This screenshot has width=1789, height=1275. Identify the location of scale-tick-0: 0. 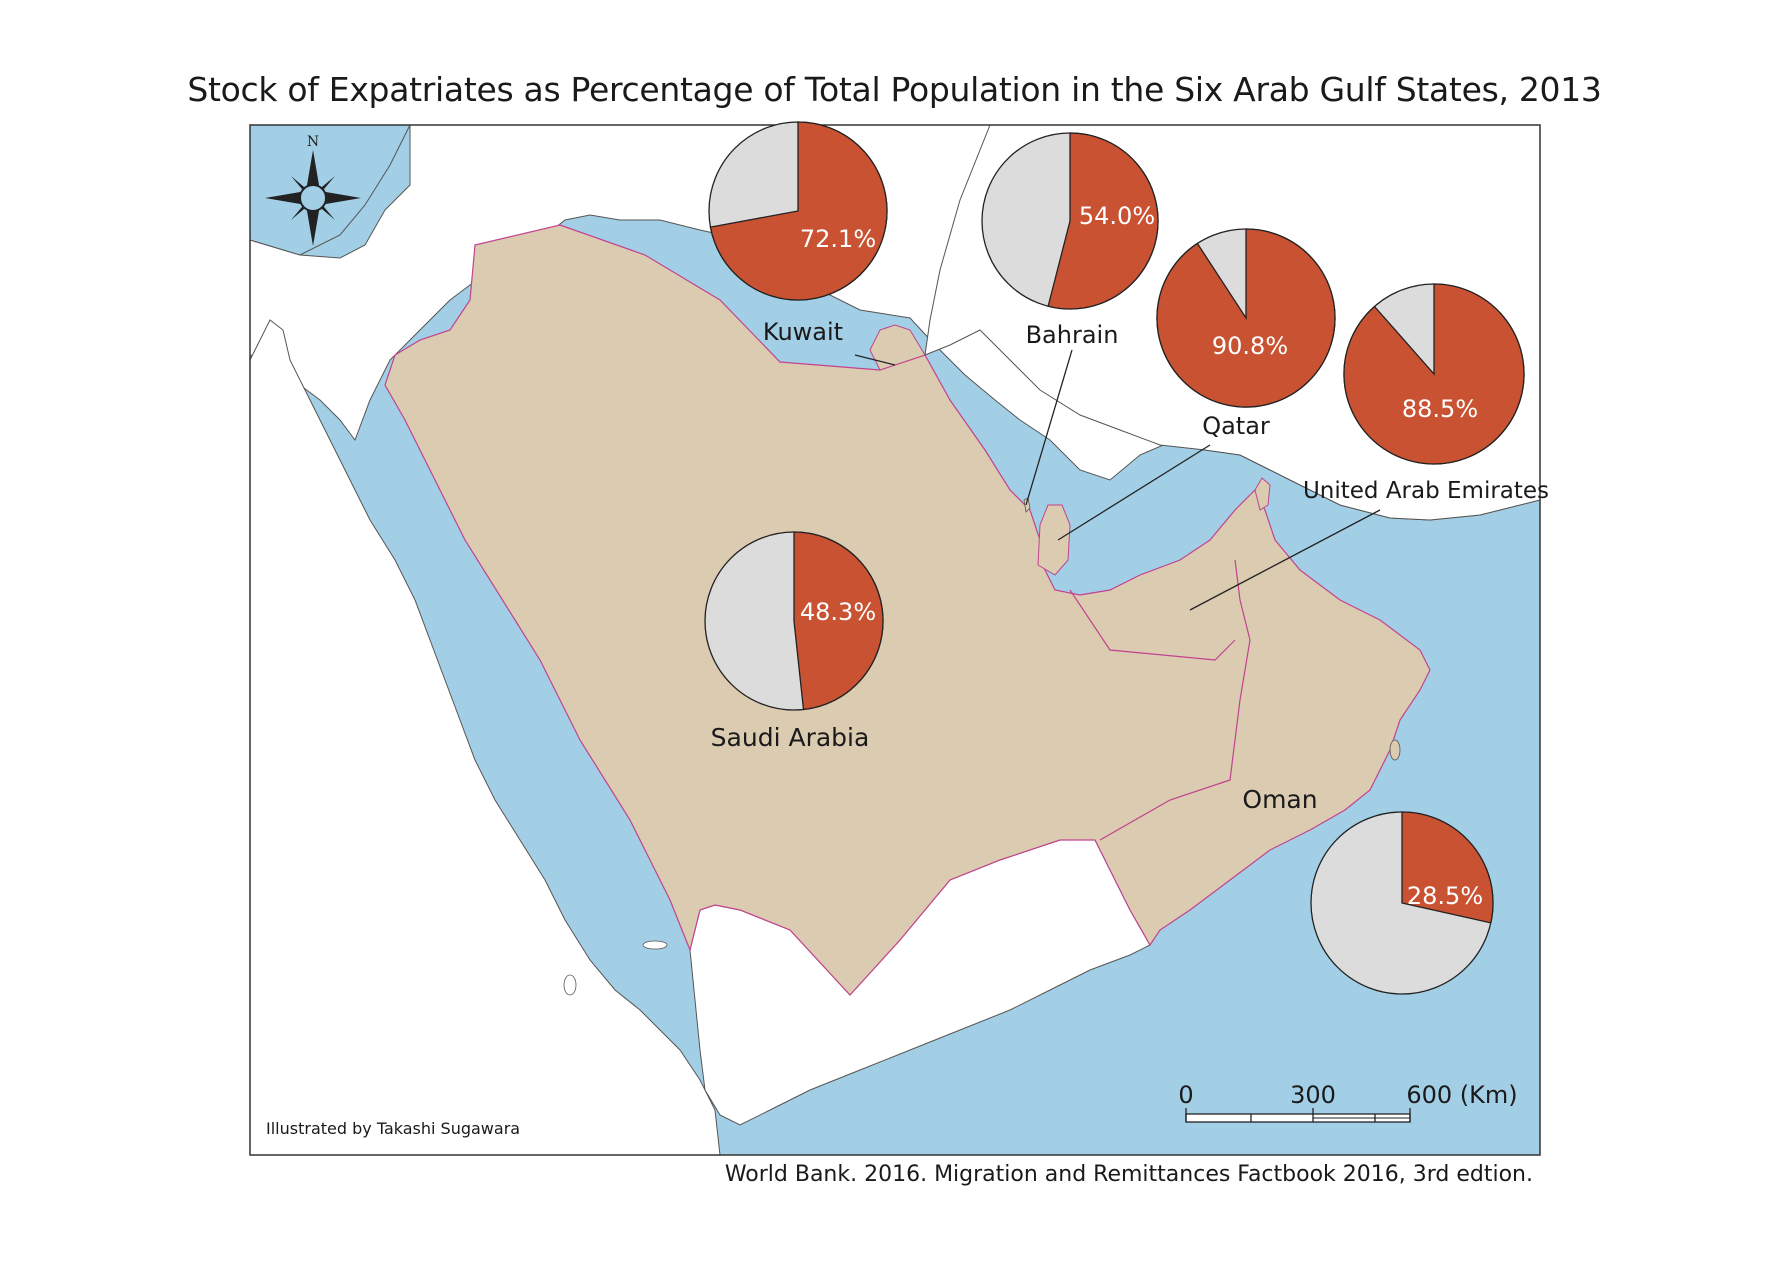
(1185, 1095).